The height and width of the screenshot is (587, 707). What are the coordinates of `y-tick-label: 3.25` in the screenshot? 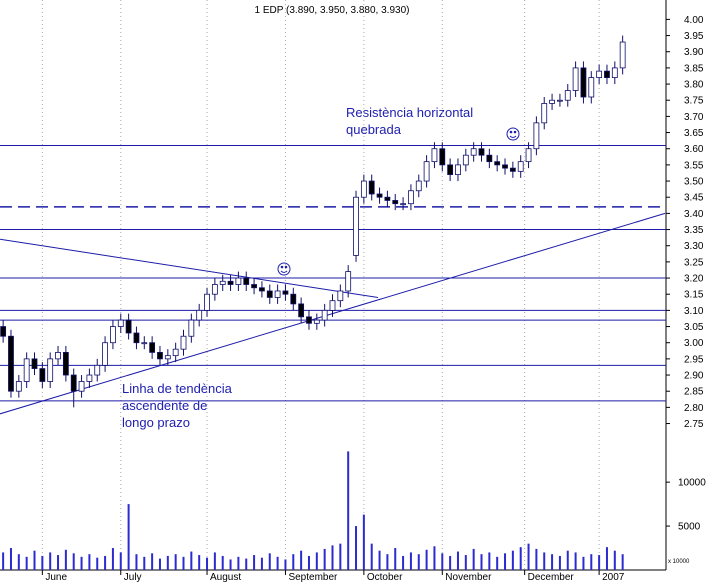 It's located at (694, 262).